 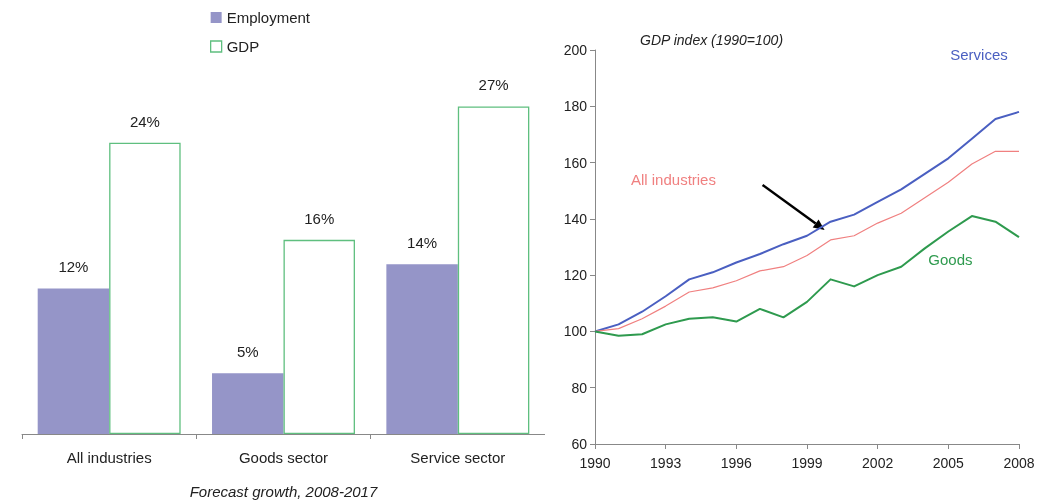 I want to click on x-tick-label: 1999, so click(x=807, y=463).